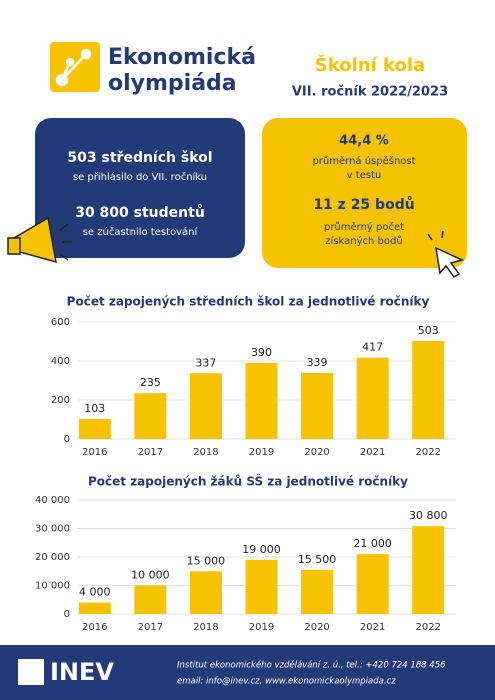 The height and width of the screenshot is (700, 495). Describe the element at coordinates (182, 57) in the screenshot. I see `logo-text: Ekonomická` at that location.